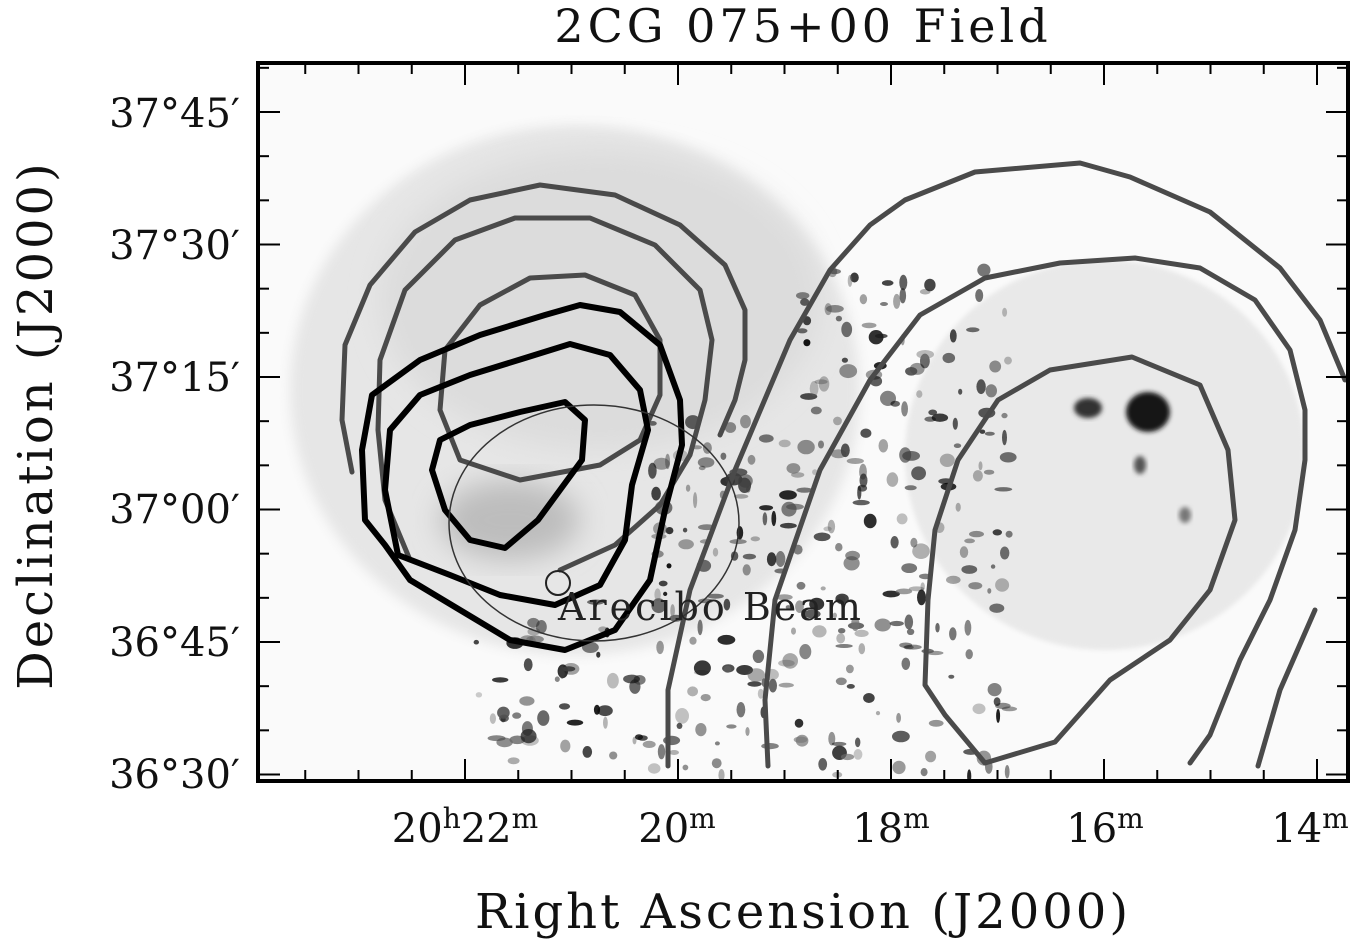  What do you see at coordinates (1286, 688) in the screenshot?
I see `contour-right-fragment` at bounding box center [1286, 688].